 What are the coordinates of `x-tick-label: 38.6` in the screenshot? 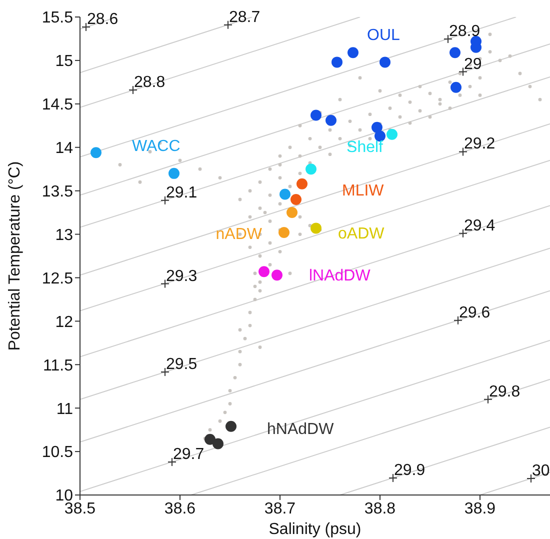 It's located at (180, 509).